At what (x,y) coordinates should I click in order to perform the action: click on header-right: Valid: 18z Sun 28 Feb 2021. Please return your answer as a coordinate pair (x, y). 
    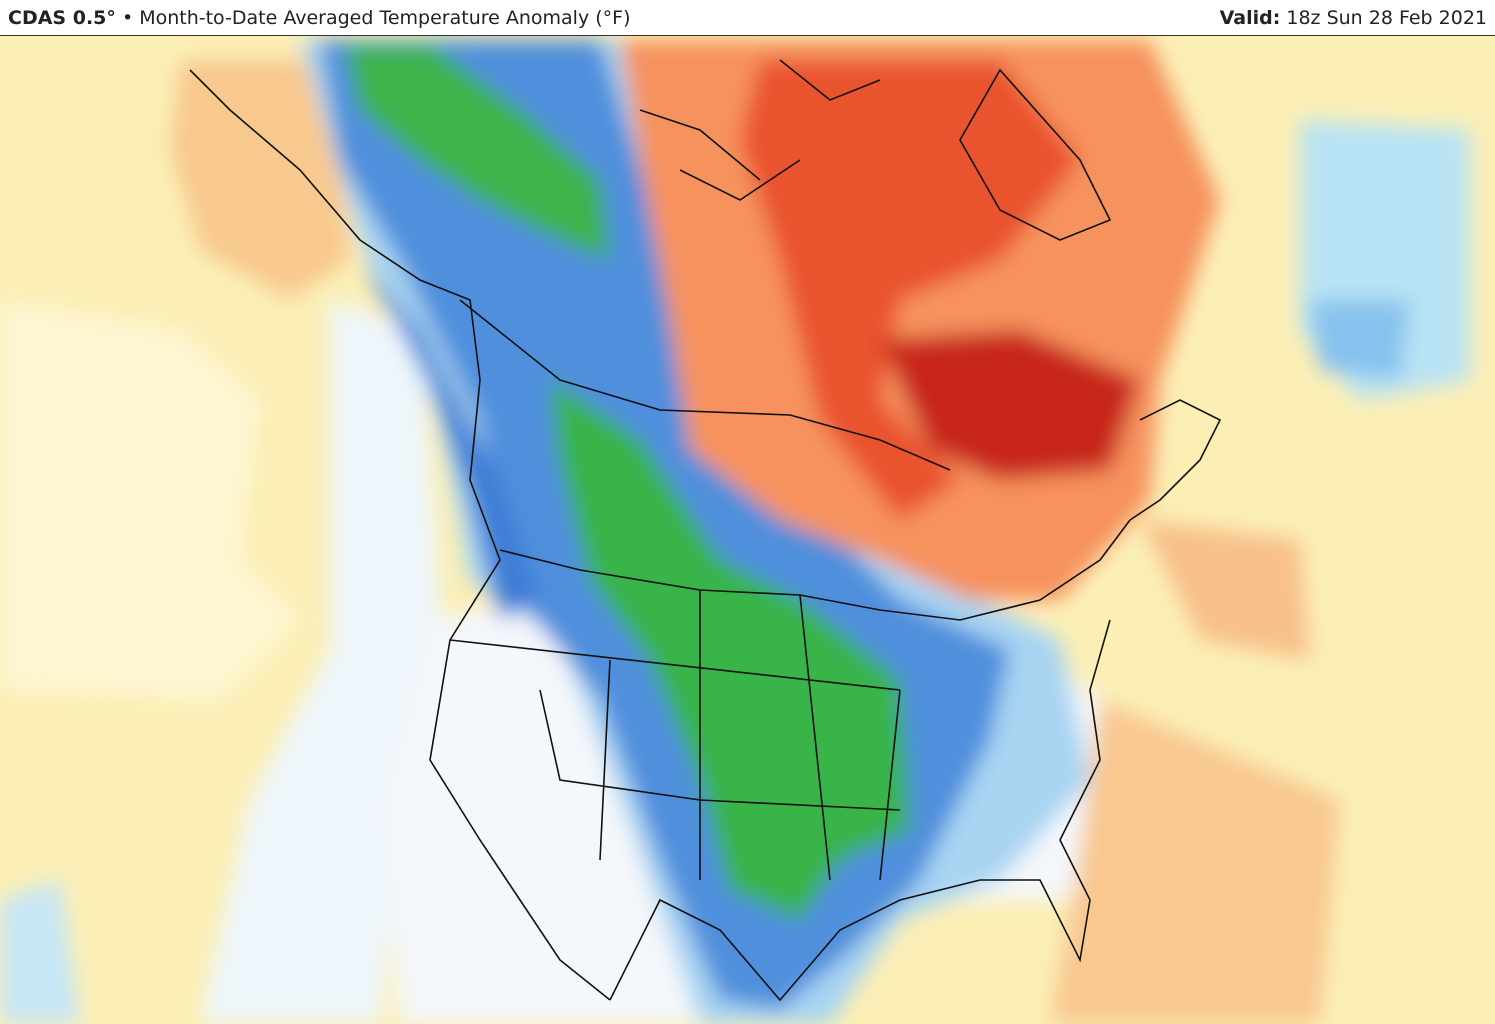
    Looking at the image, I should click on (1353, 18).